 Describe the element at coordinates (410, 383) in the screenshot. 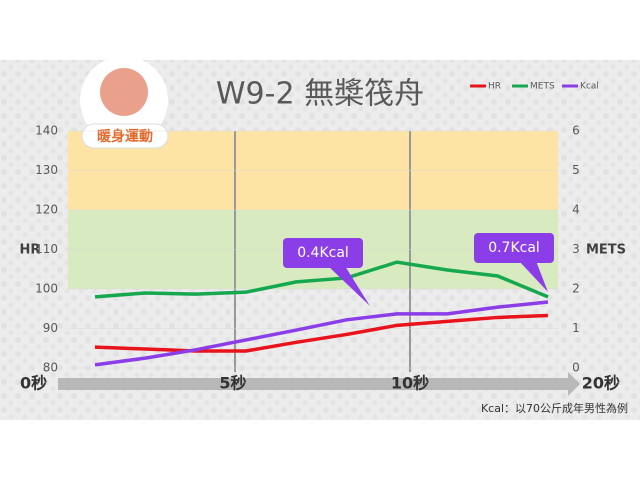

I see `time-label: 10秒` at that location.